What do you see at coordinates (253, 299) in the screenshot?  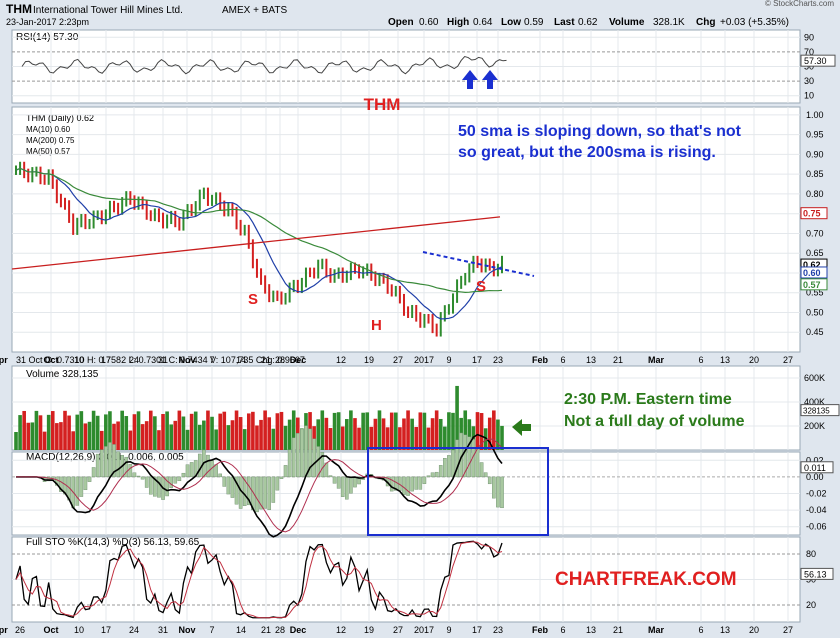 I see `left-shoulder-label: S` at bounding box center [253, 299].